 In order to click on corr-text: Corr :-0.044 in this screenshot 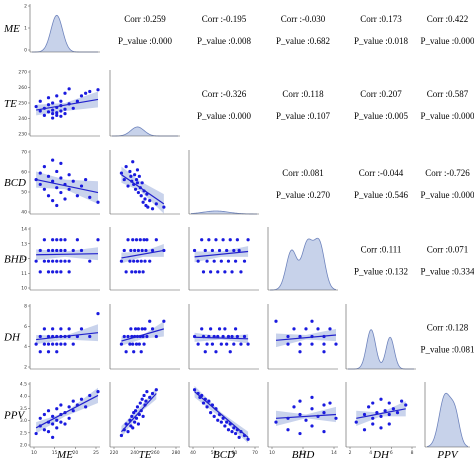, I will do `click(381, 173)`.